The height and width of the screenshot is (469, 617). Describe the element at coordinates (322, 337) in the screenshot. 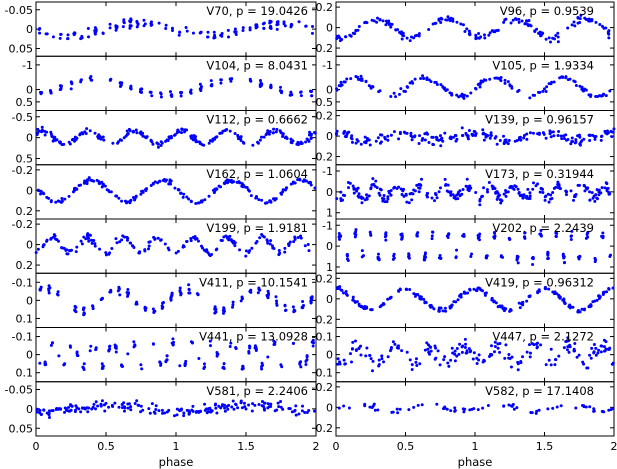

I see `y-tick-label: -0.1` at that location.